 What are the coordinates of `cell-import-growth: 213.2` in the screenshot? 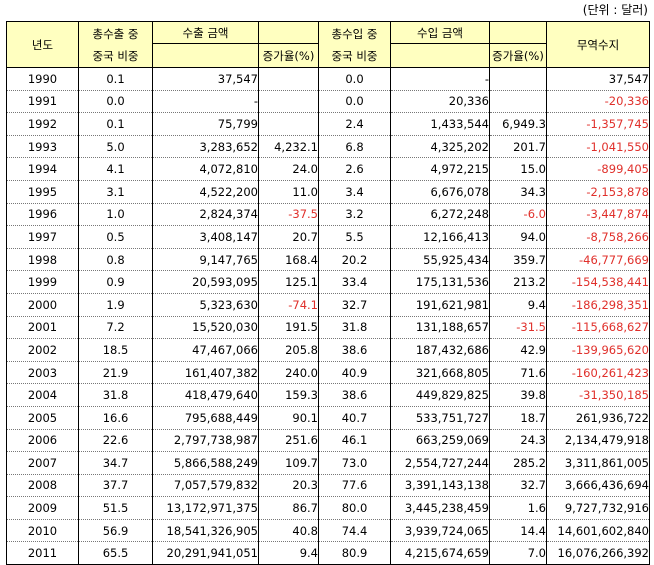 It's located at (518, 282).